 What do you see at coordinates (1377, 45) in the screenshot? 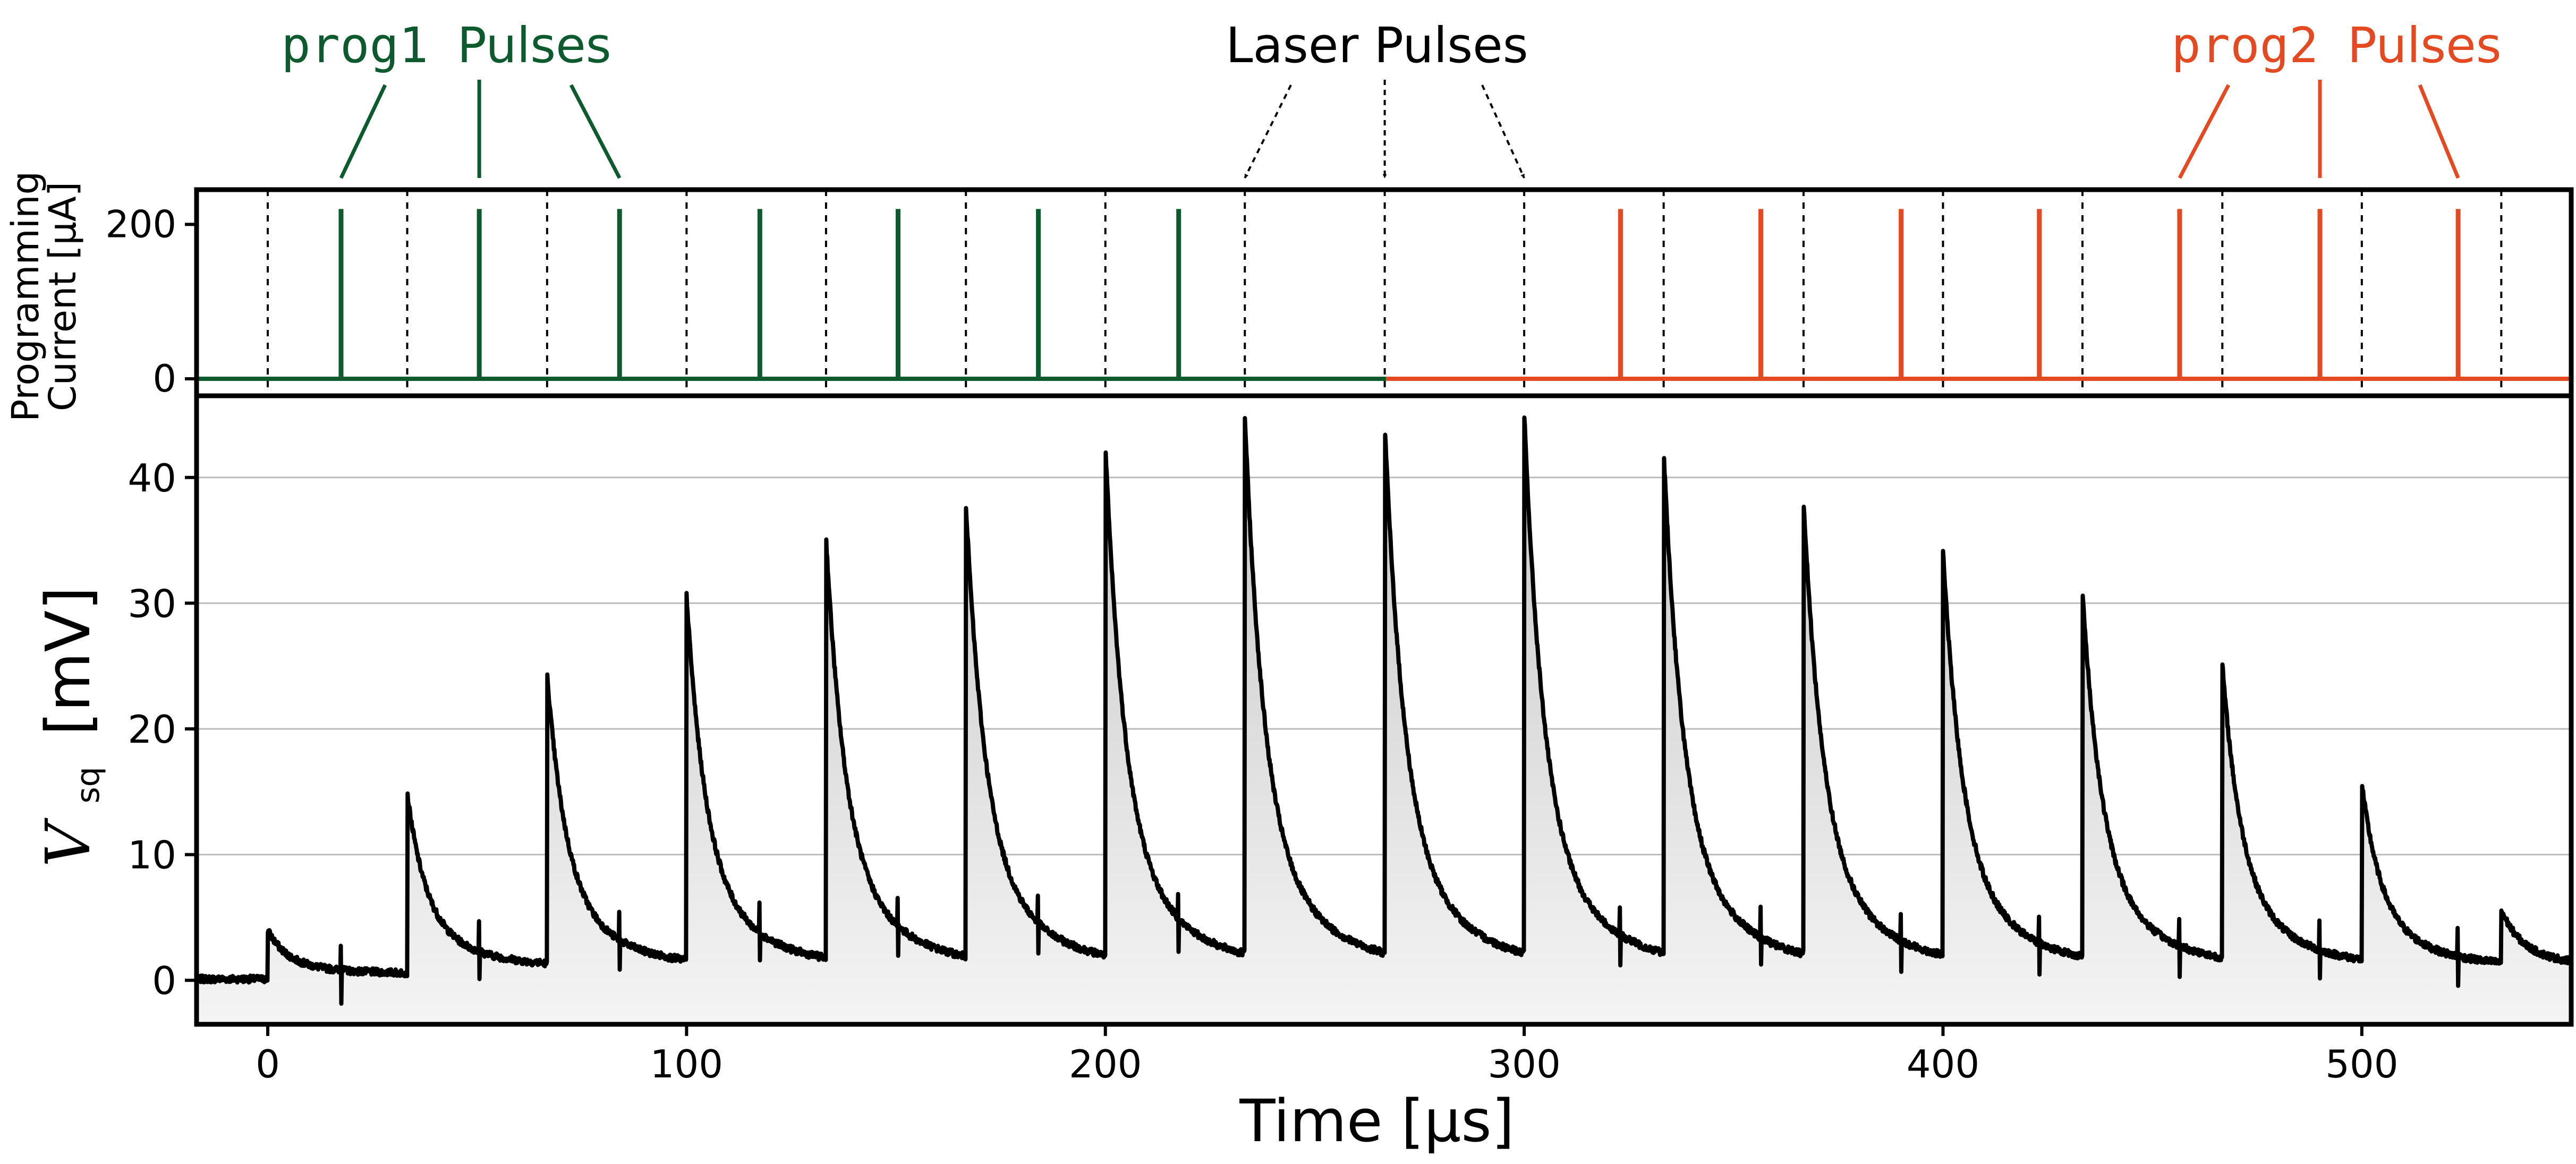
I see `laser-label: Laser Pulses` at bounding box center [1377, 45].